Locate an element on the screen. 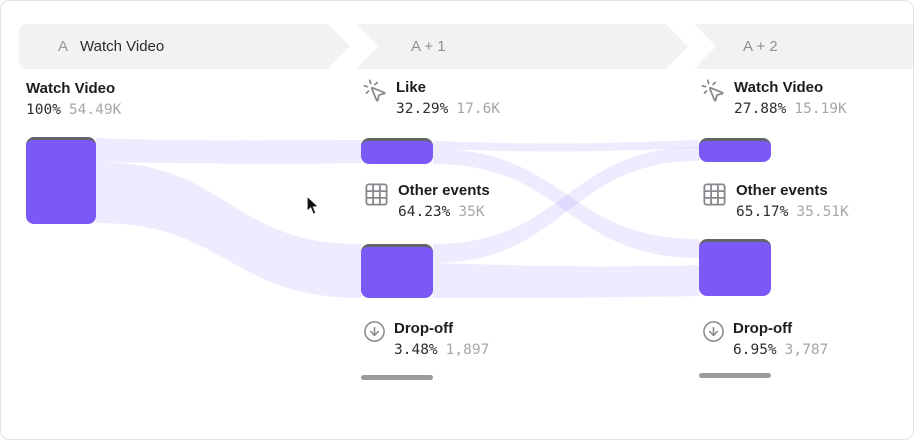 The height and width of the screenshot is (440, 914). event-label-like-step1: Like 32.29% 17.6K is located at coordinates (431, 98).